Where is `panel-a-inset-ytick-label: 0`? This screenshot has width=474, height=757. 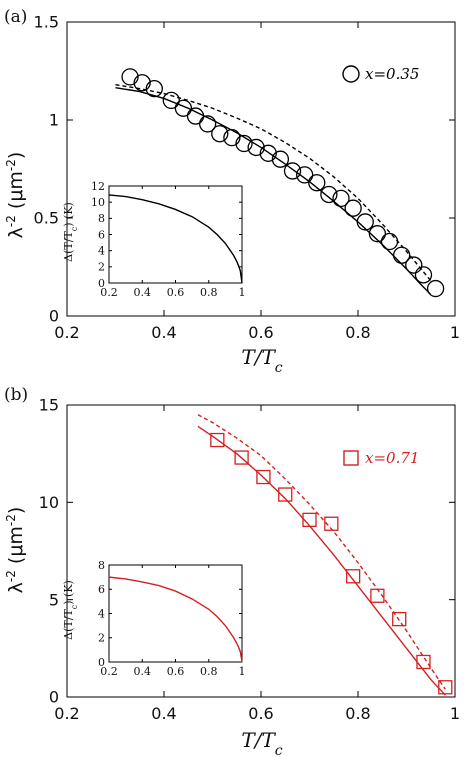 panel-a-inset-ytick-label: 0 is located at coordinates (101, 283).